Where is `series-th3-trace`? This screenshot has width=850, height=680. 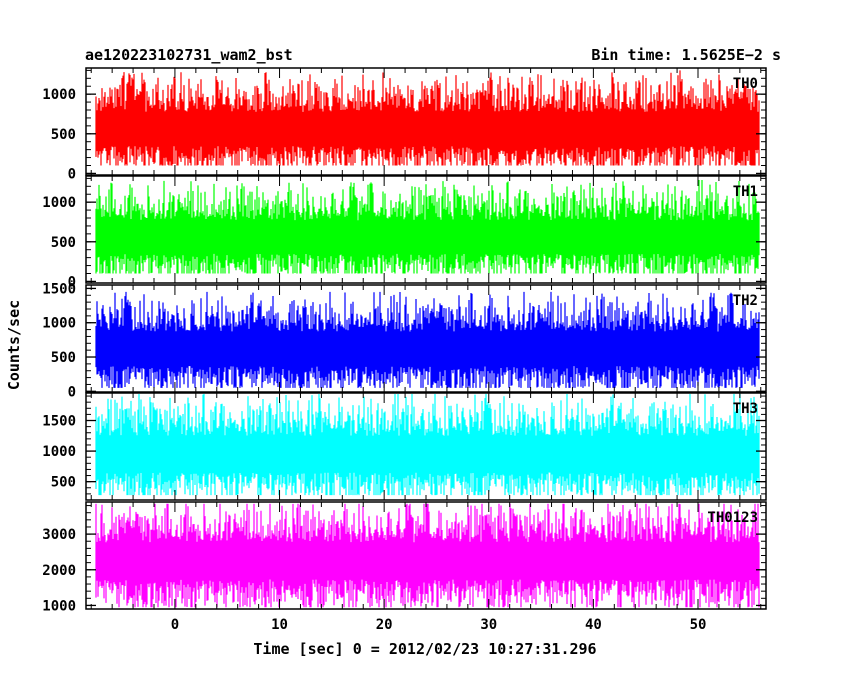 series-th3-trace is located at coordinates (427, 445).